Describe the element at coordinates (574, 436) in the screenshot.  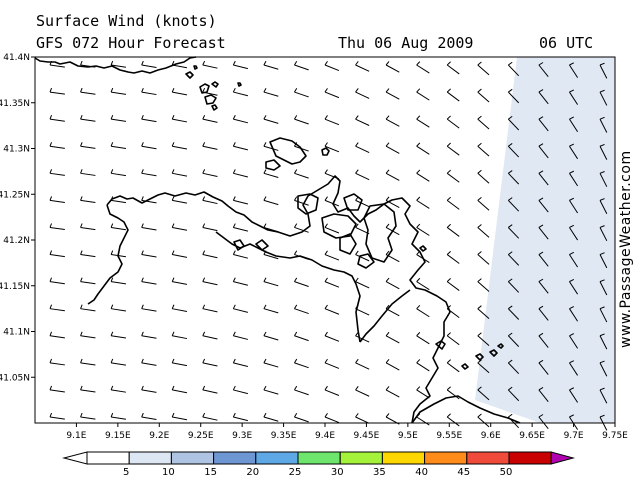
I see `lon-tick-label: 9.7E` at that location.